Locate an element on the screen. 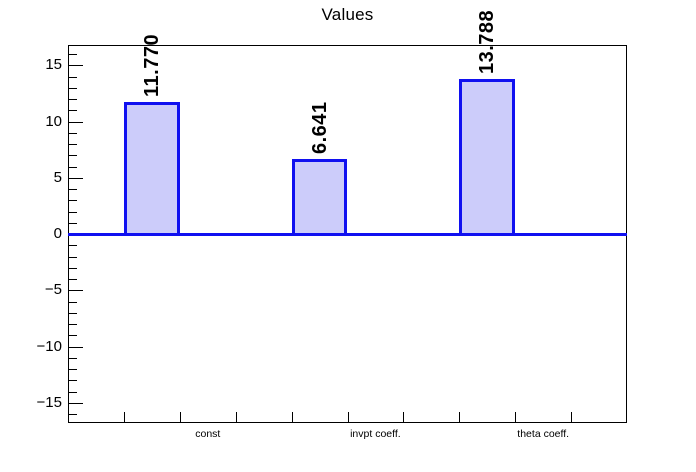 The height and width of the screenshot is (472, 696). bar-value-label: 13.788 is located at coordinates (487, 41).